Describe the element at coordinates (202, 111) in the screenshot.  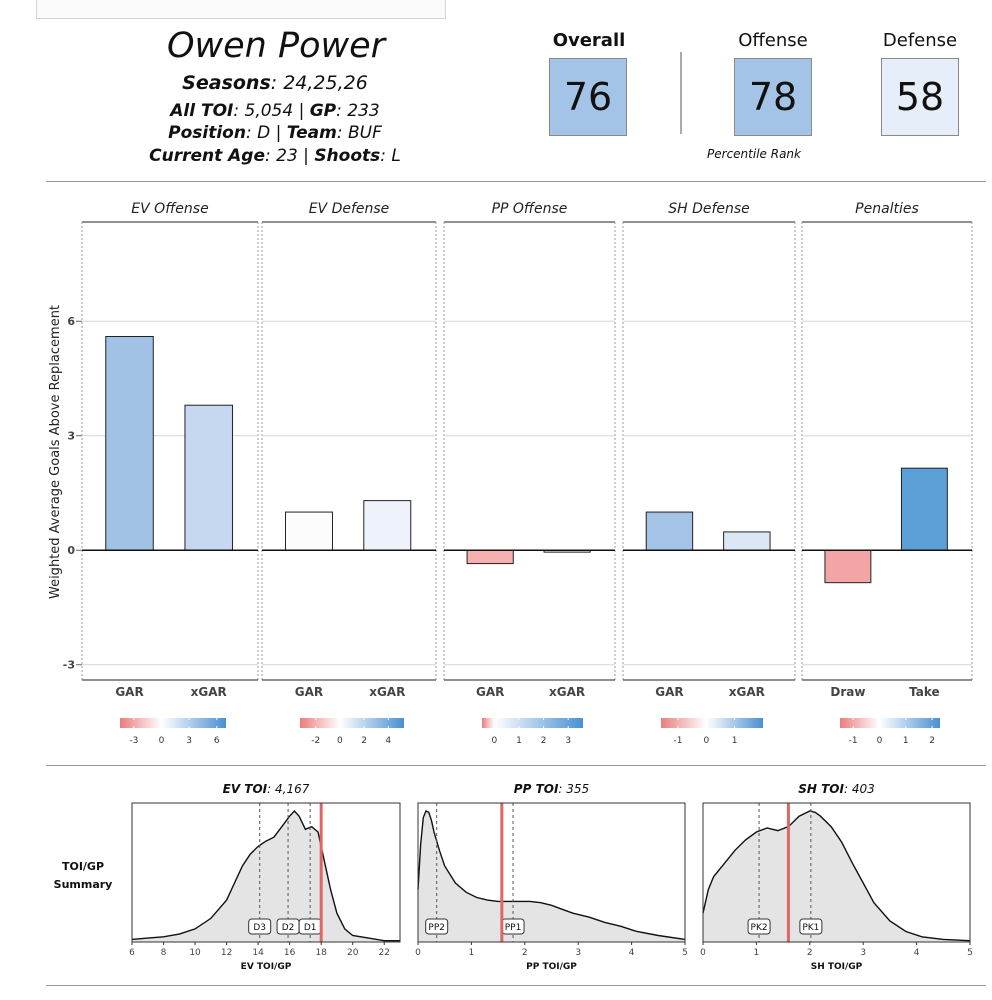
I see `toi-label: All TOI` at that location.